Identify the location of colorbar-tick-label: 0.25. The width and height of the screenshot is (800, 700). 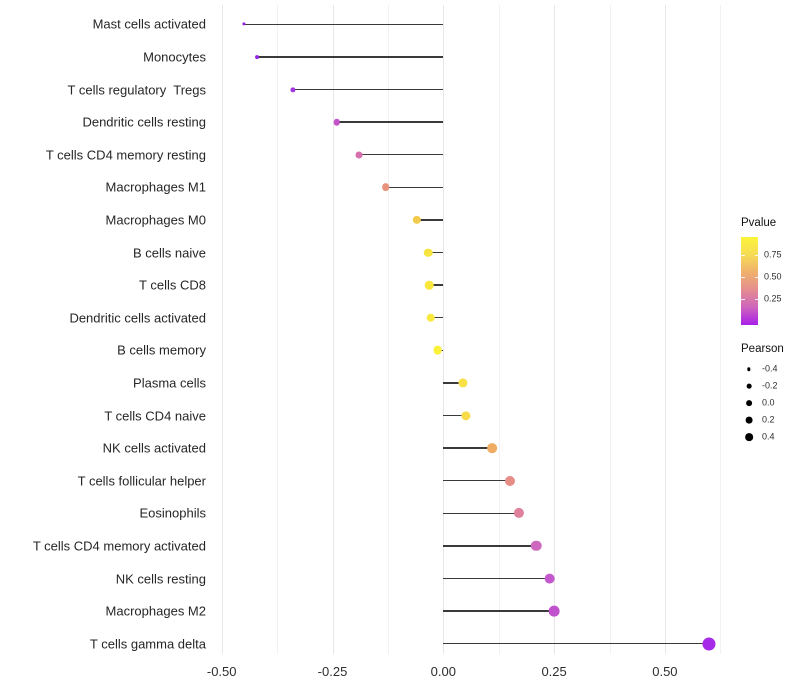
(773, 298).